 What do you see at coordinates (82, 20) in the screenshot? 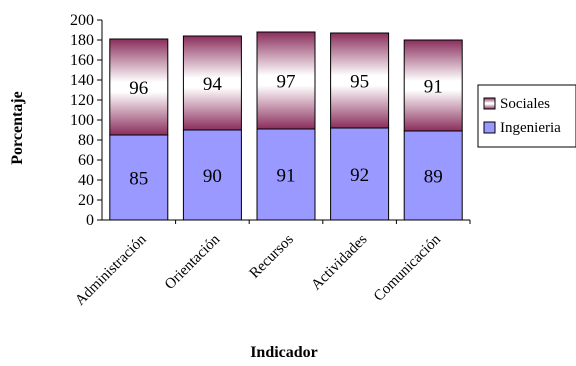
I see `y-tick-label: 200` at bounding box center [82, 20].